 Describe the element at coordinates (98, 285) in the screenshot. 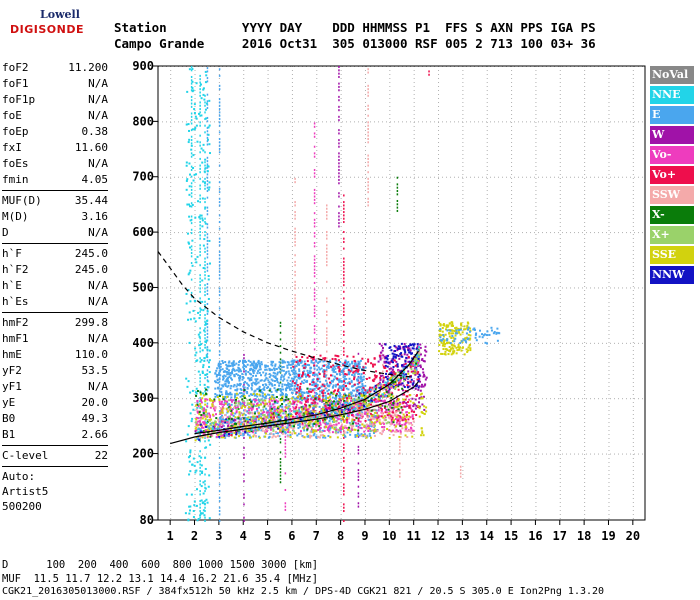

I see `param-value: N/A` at that location.